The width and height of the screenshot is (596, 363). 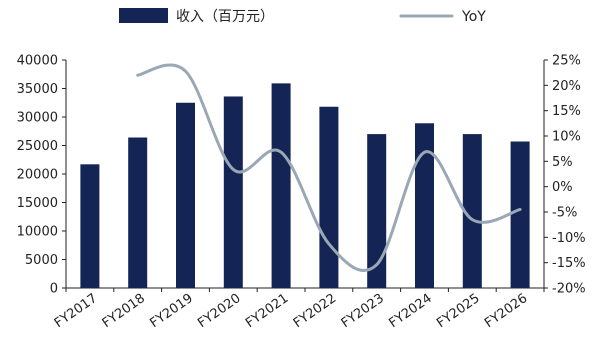 I want to click on right-tick-label: 25%, so click(x=566, y=61).